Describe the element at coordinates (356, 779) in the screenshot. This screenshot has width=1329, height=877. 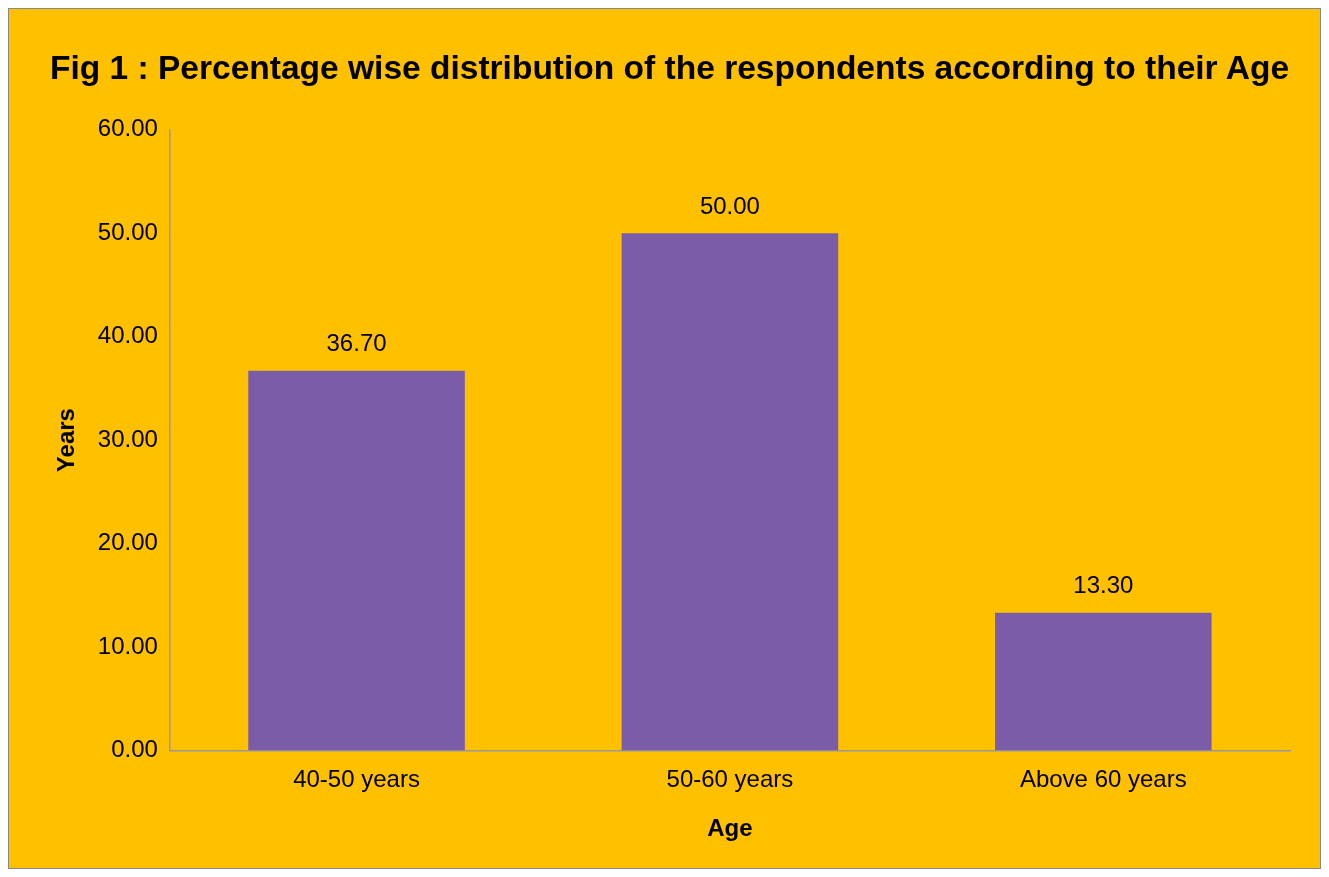
I see `x-tick-label: 40-50 years` at that location.